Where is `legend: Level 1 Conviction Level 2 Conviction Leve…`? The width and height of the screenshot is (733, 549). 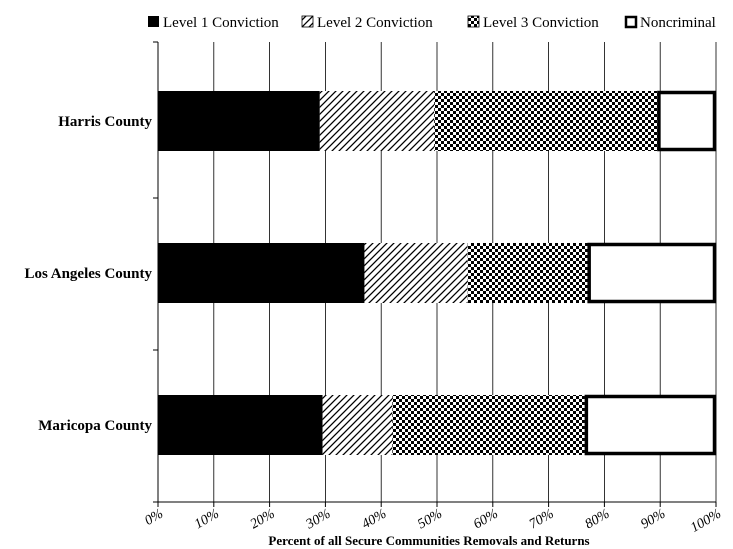
legend: Level 1 Conviction Level 2 Conviction Leve… is located at coordinates (432, 23).